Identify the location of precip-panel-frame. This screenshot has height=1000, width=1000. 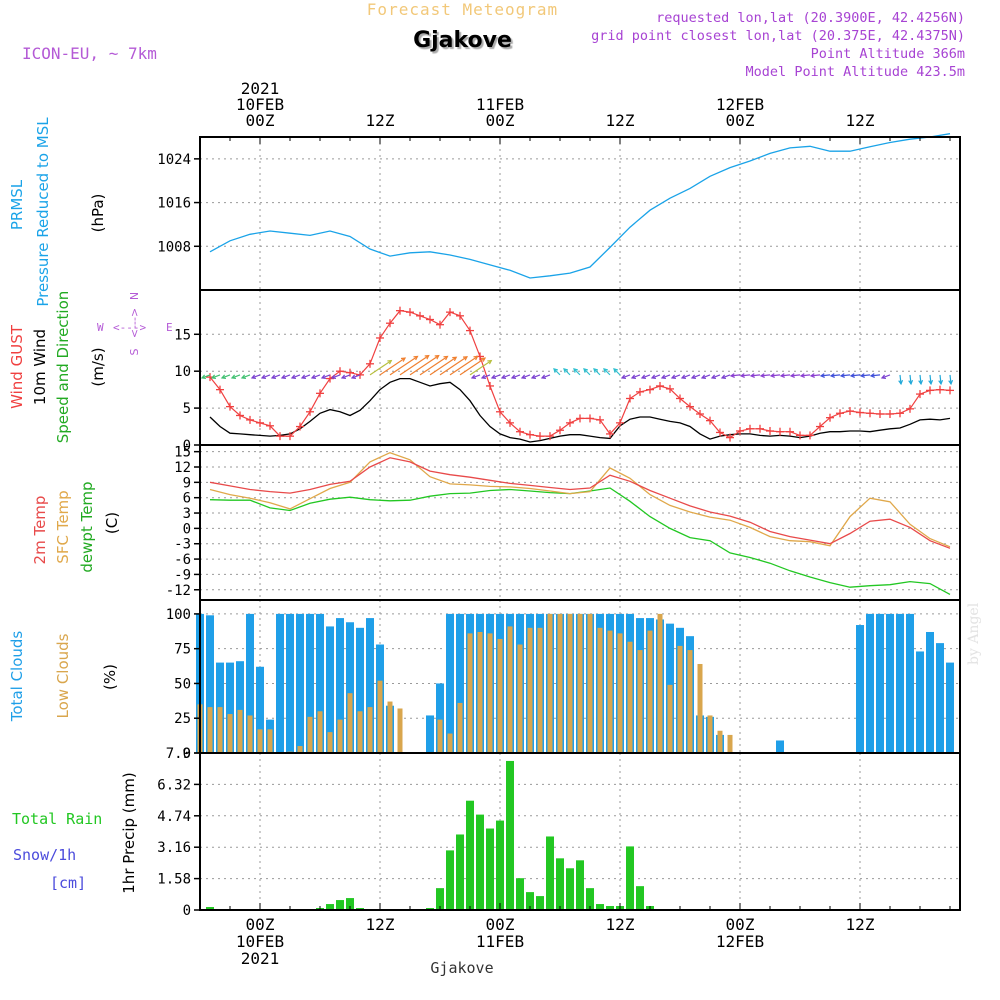
(580, 831).